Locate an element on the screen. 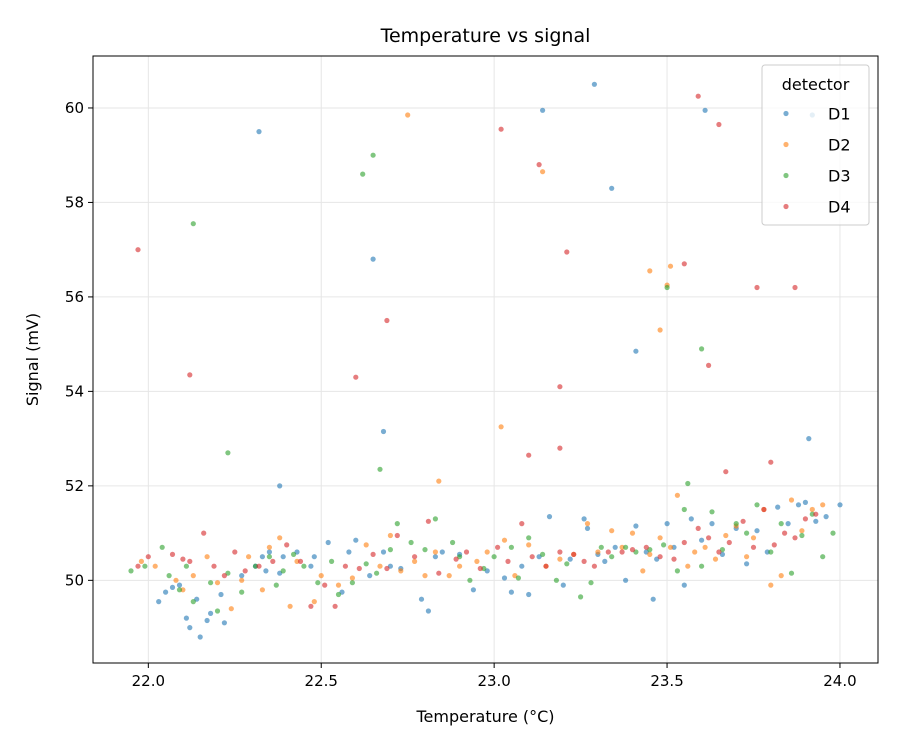  legend-frame is located at coordinates (815, 145).